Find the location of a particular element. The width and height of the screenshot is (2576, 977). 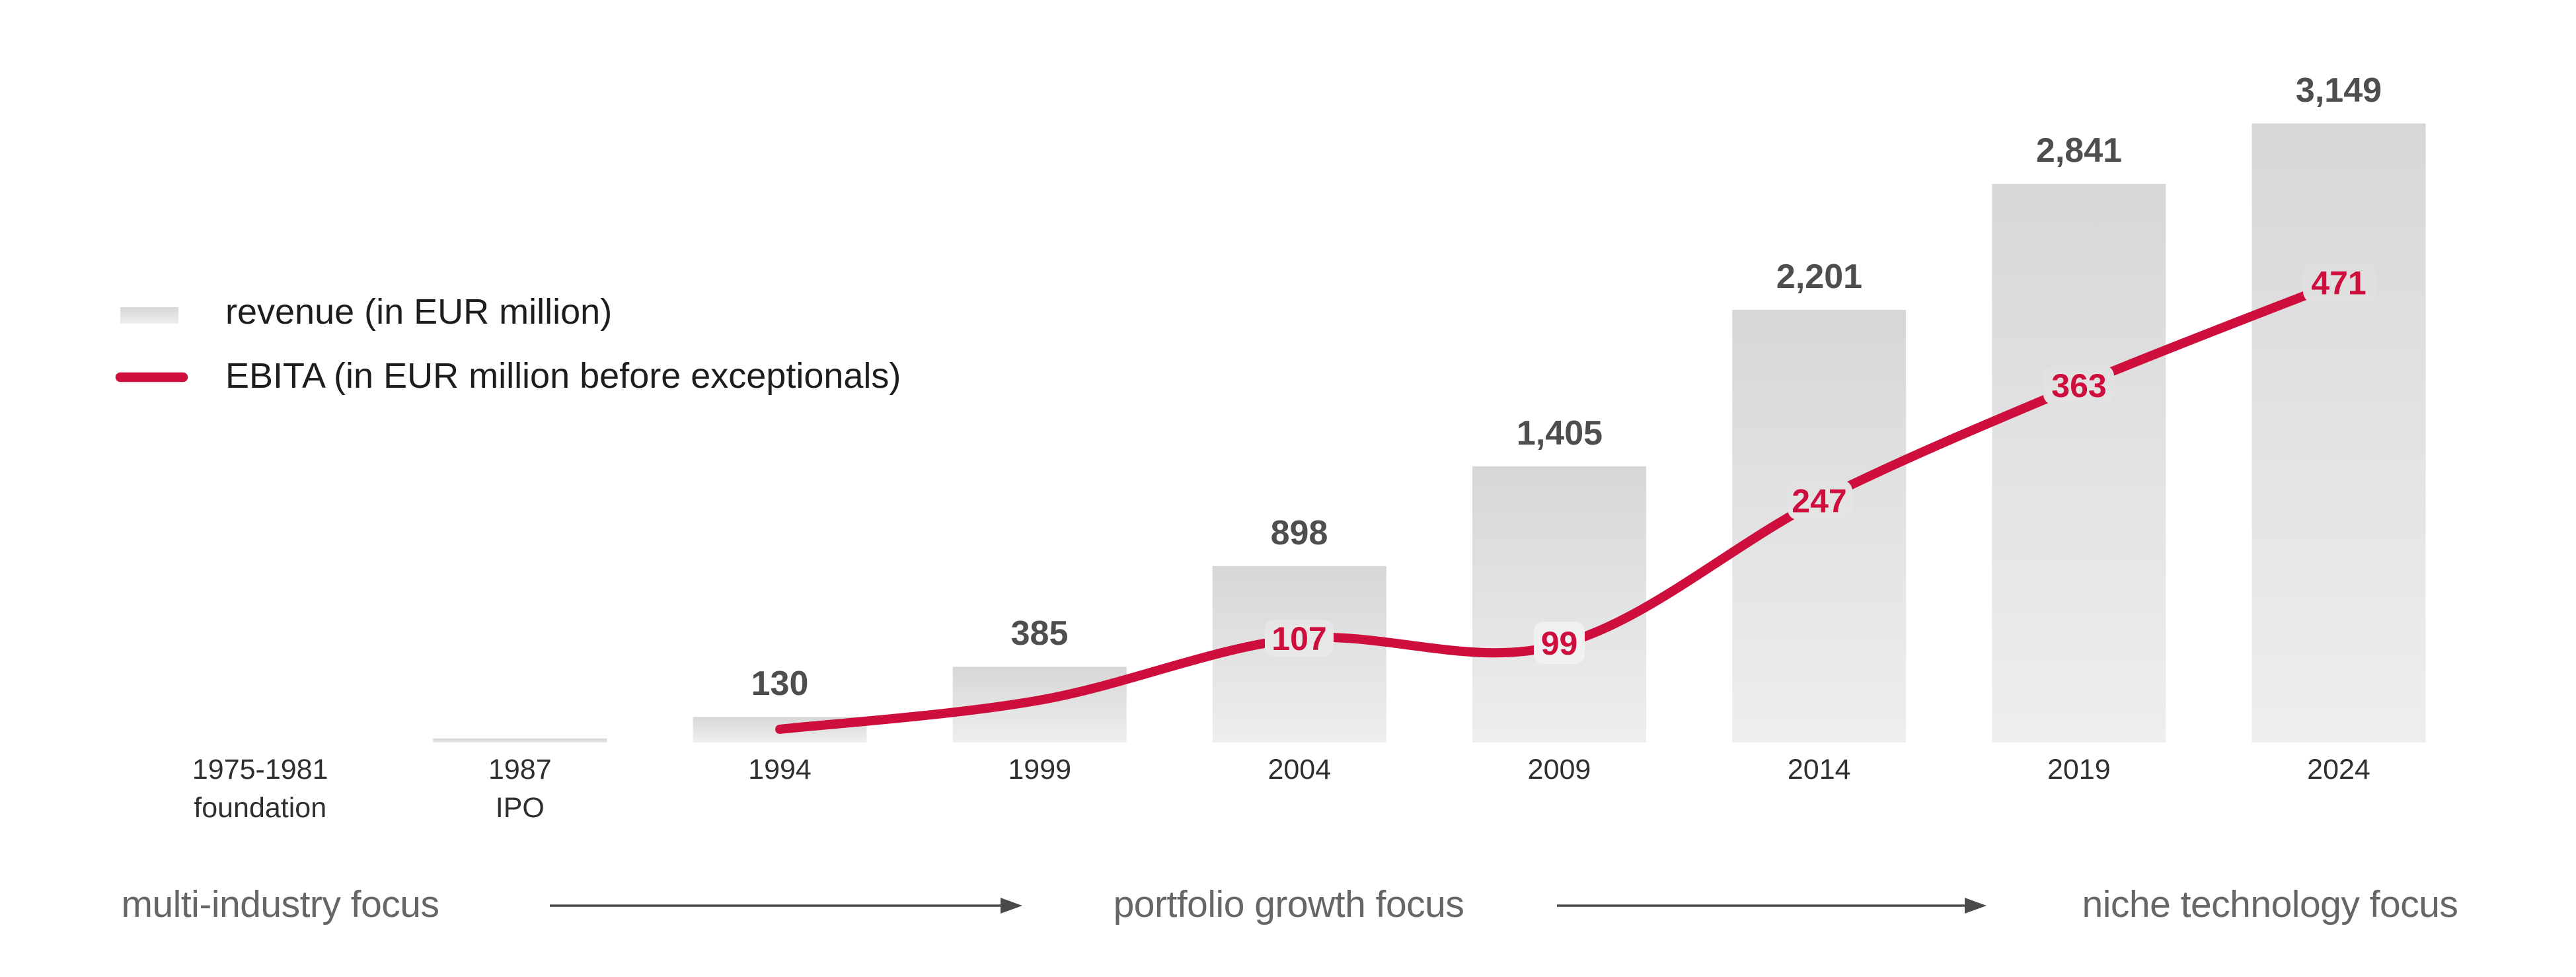

svg-text: 2024 is located at coordinates (2339, 769).